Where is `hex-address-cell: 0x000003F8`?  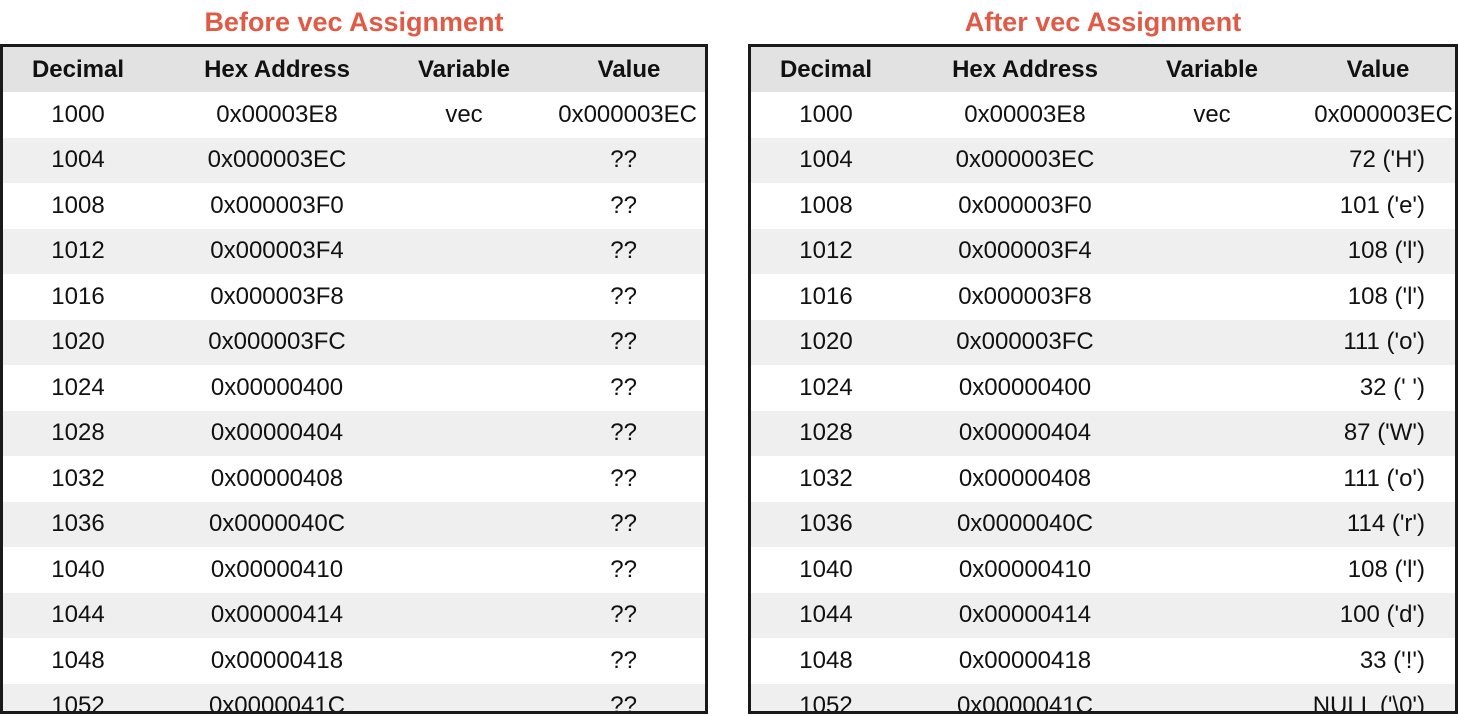
hex-address-cell: 0x000003F8 is located at coordinates (1025, 296).